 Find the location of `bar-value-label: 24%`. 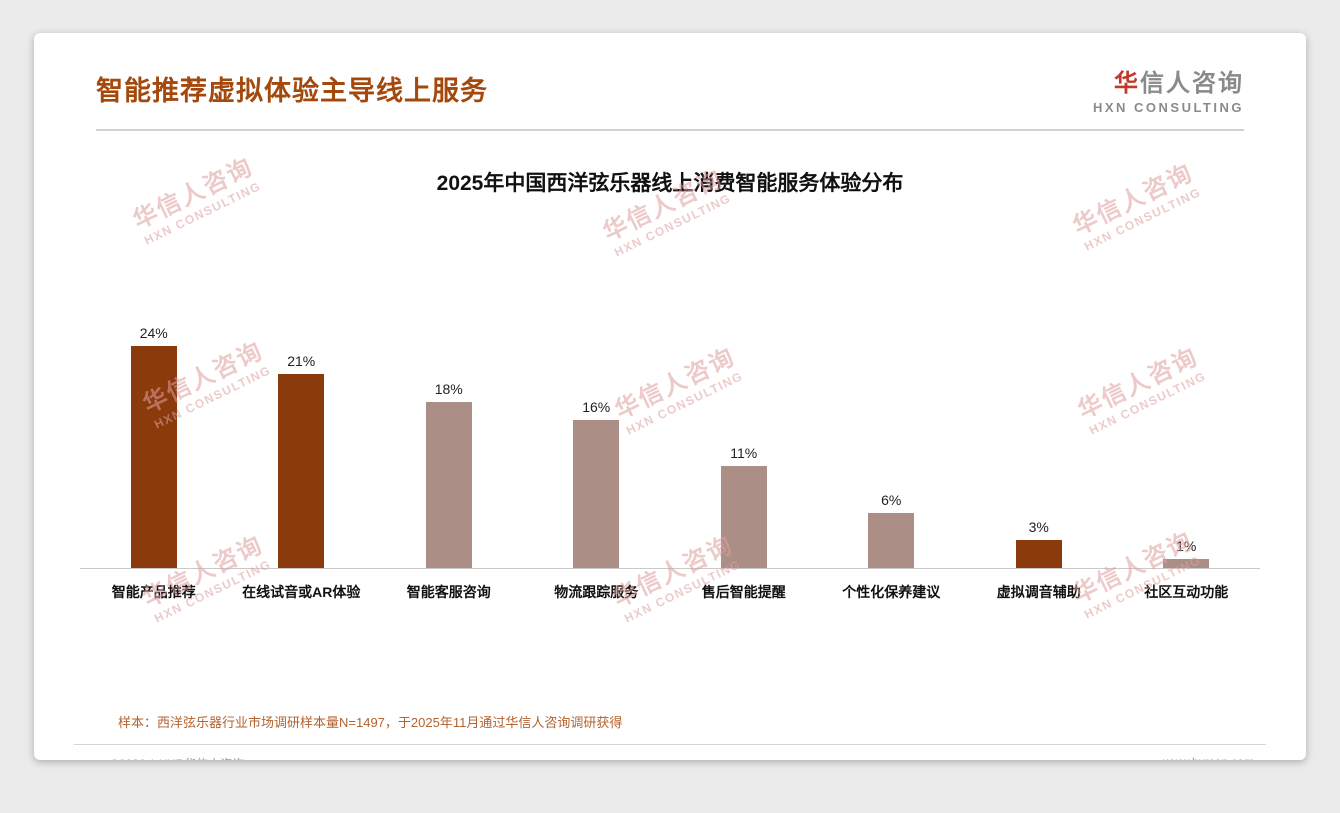

bar-value-label: 24% is located at coordinates (153, 333).